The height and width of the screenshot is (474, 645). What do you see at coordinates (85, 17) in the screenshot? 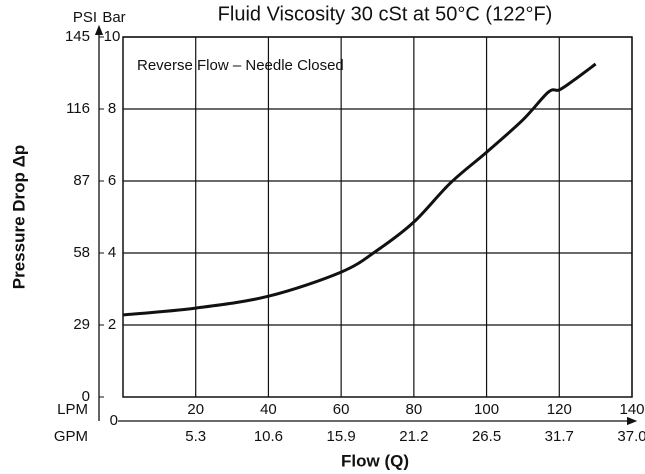
I see `y2-unit: PSI` at bounding box center [85, 17].